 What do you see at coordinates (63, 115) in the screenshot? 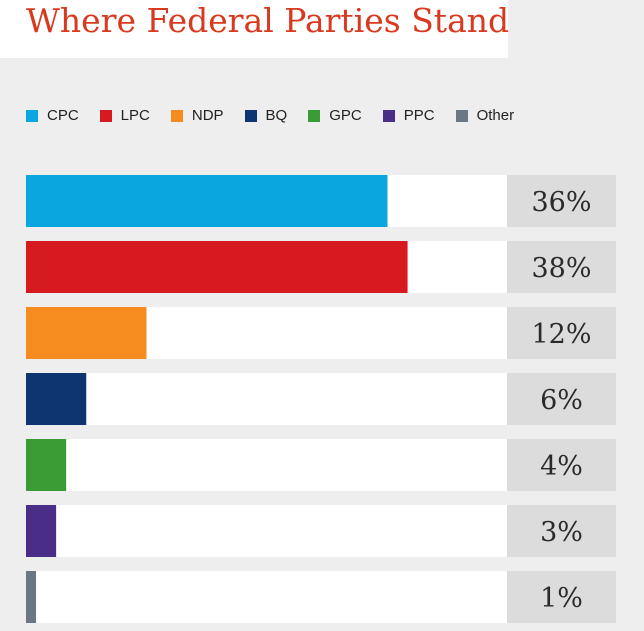
I see `legend-label: CPC` at bounding box center [63, 115].